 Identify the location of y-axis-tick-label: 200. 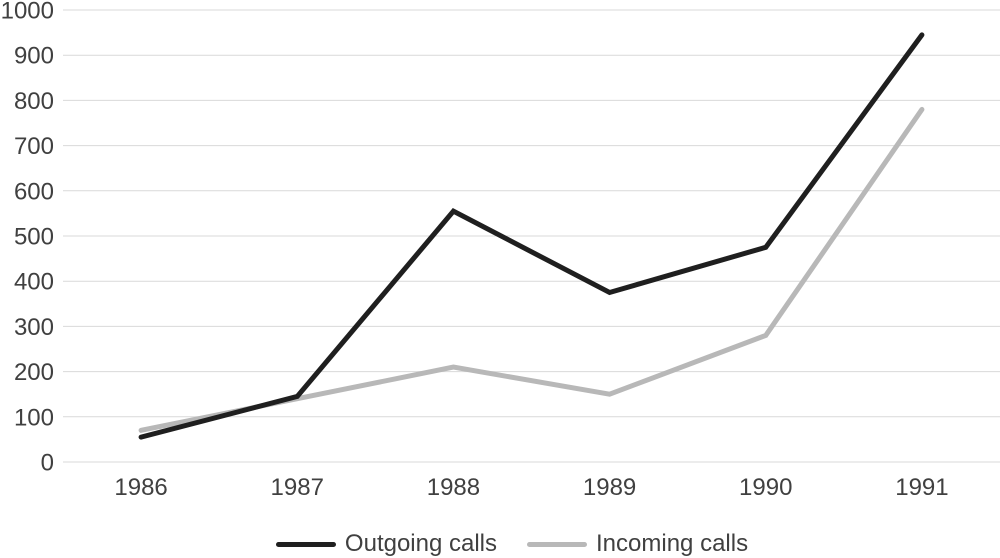
(34, 372).